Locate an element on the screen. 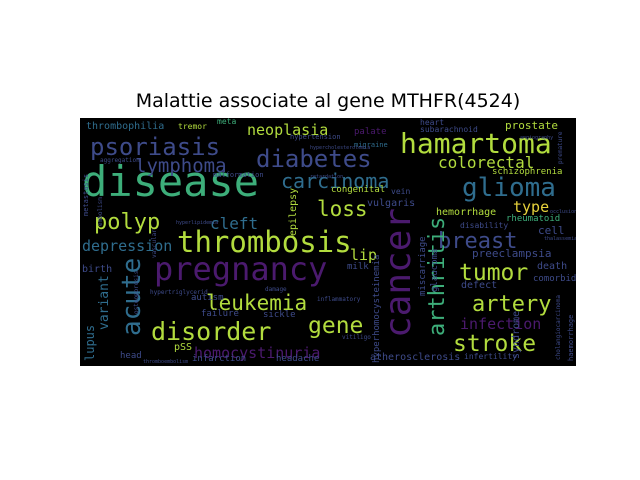 The image size is (640, 480). cloud-word-thrombophilia: thrombophilia is located at coordinates (125, 126).